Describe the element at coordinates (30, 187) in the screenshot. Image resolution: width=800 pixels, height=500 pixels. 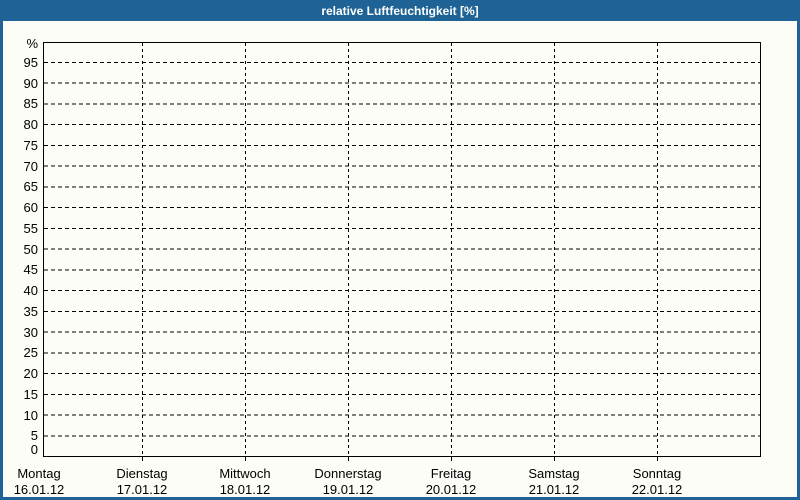
I see `y-tick-label: 65` at that location.